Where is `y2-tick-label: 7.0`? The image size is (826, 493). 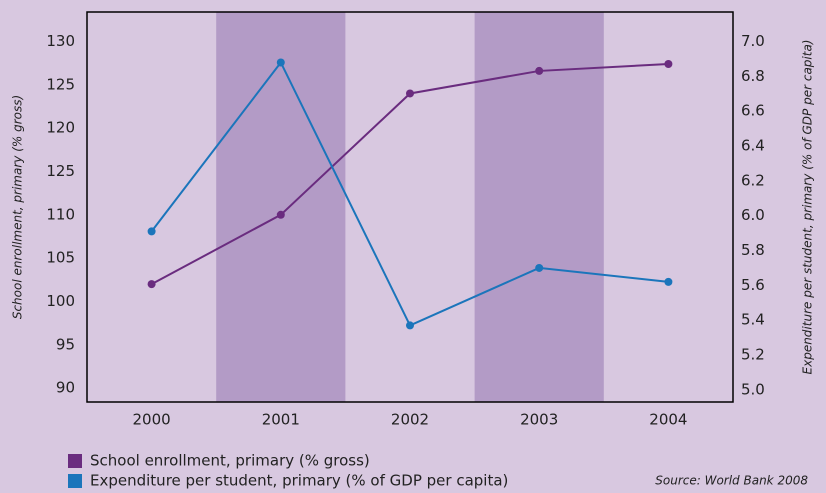 y2-tick-label: 7.0 is located at coordinates (753, 41).